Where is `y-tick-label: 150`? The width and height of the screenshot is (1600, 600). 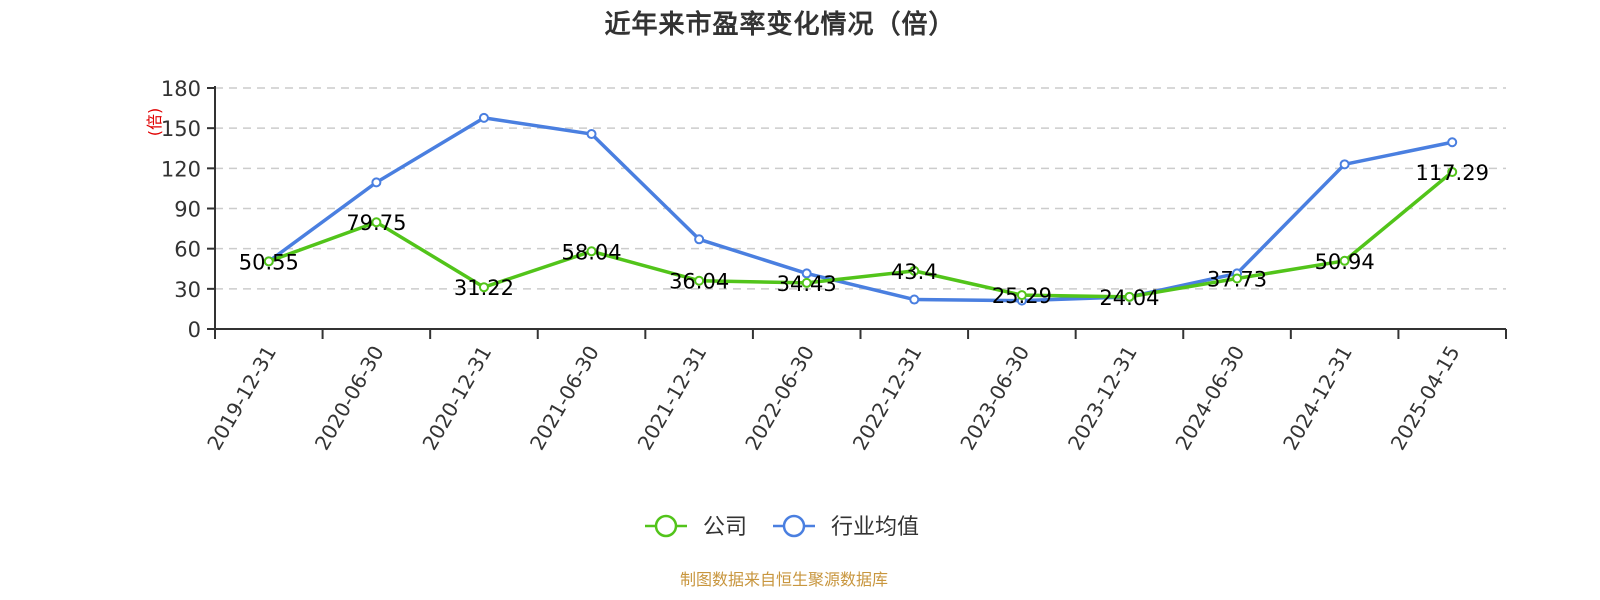 y-tick-label: 150 is located at coordinates (181, 129).